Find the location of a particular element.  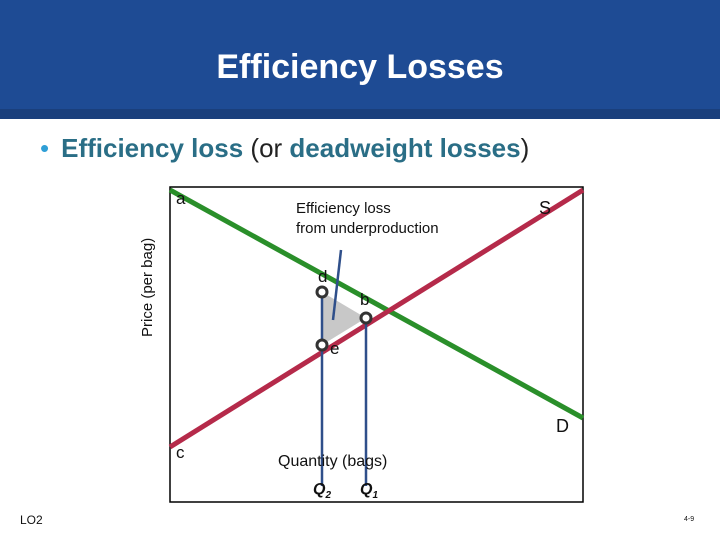

label-a: a is located at coordinates (181, 198).